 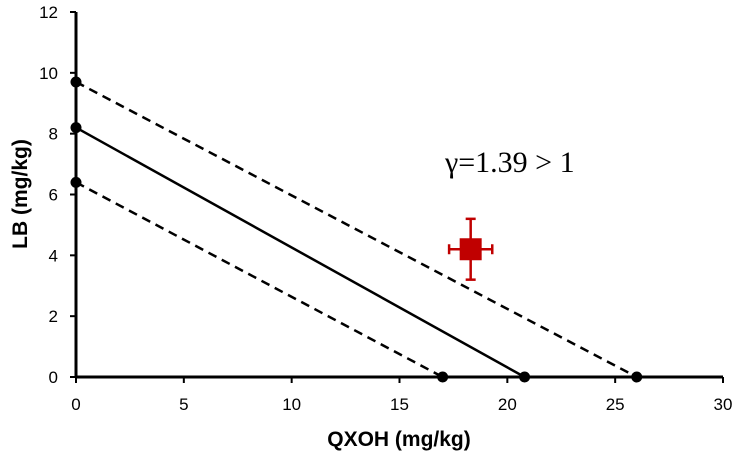 I want to click on x-axis-title: QXOH (mg/kg), so click(x=399, y=439).